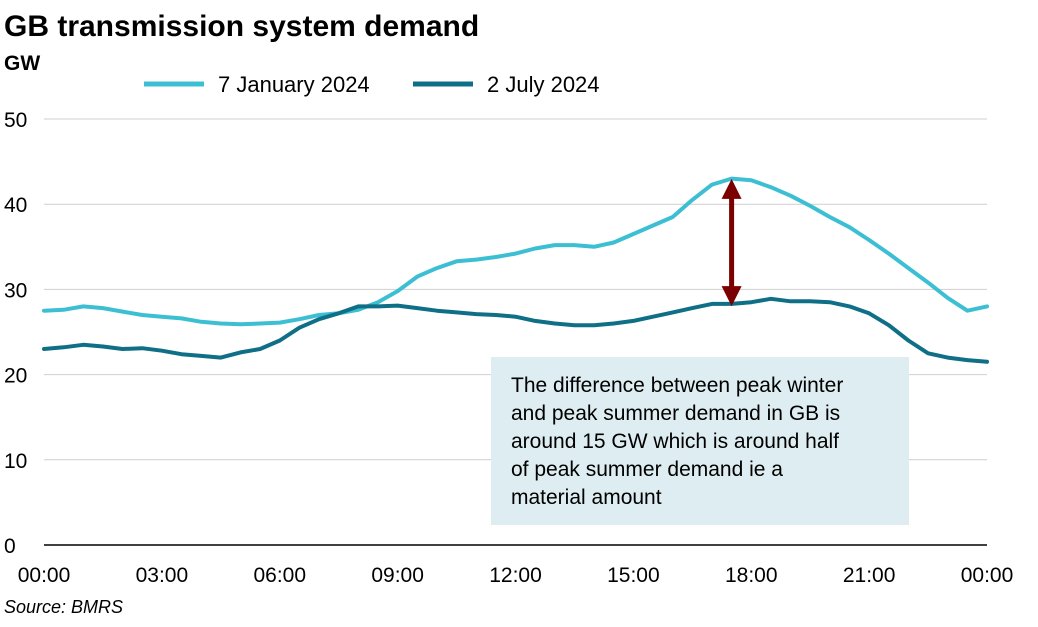 The width and height of the screenshot is (1038, 627). What do you see at coordinates (15, 205) in the screenshot?
I see `y-tick-label: 40` at bounding box center [15, 205].